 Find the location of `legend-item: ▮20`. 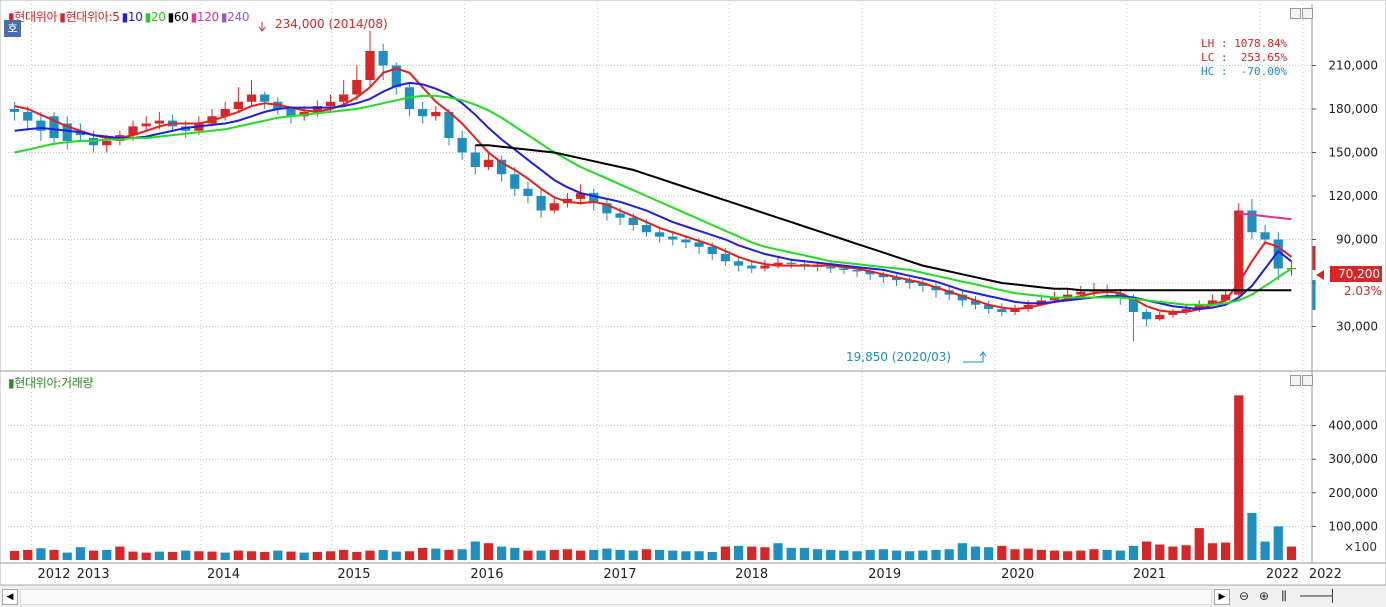

legend-item: ▮20 is located at coordinates (155, 17).